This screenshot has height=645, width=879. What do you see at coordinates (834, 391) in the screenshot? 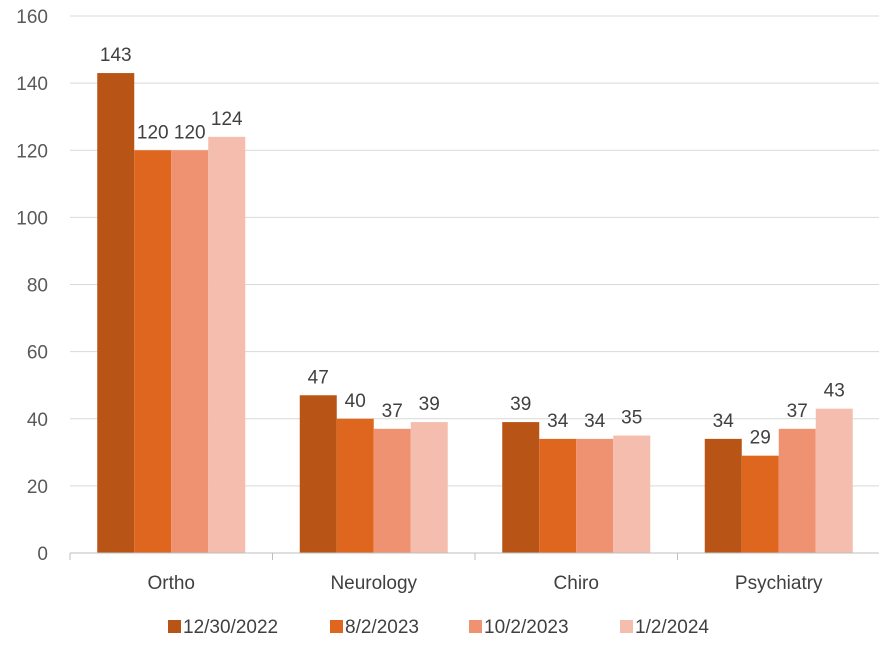
I see `data-label: 43` at bounding box center [834, 391].